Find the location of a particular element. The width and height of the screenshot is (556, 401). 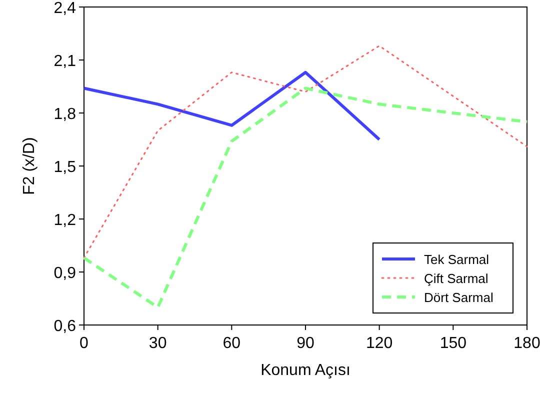

y-tick-label: 0,9 is located at coordinates (65, 273).